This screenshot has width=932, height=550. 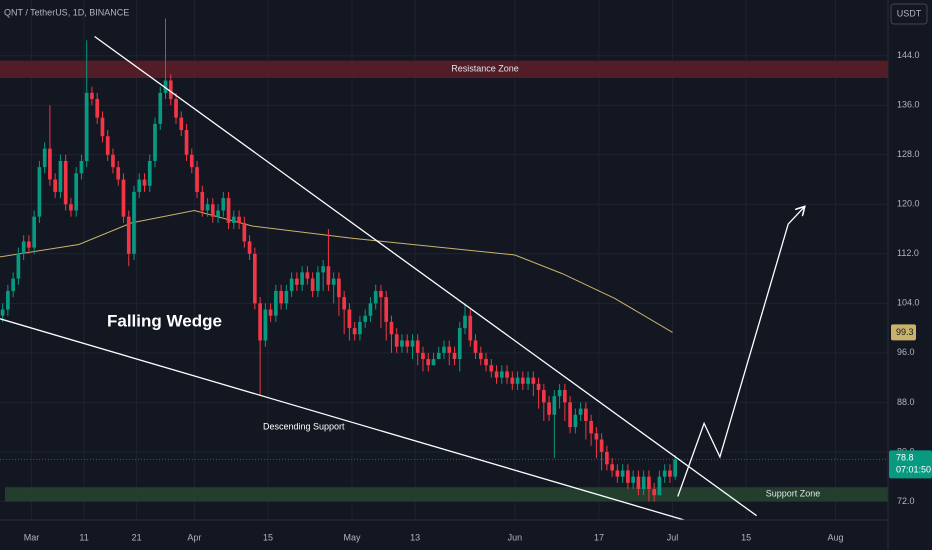 I want to click on ma-price-label: 99.3, so click(x=905, y=332).